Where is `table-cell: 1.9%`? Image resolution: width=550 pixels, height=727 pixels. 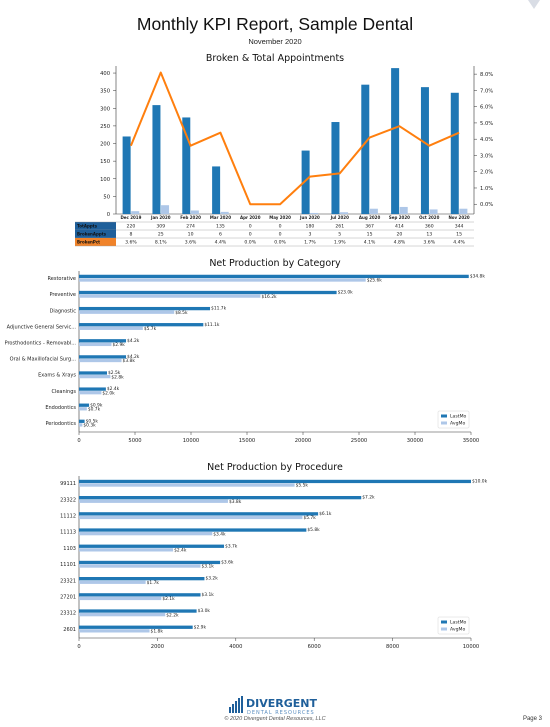
table-cell: 1.9% is located at coordinates (340, 243).